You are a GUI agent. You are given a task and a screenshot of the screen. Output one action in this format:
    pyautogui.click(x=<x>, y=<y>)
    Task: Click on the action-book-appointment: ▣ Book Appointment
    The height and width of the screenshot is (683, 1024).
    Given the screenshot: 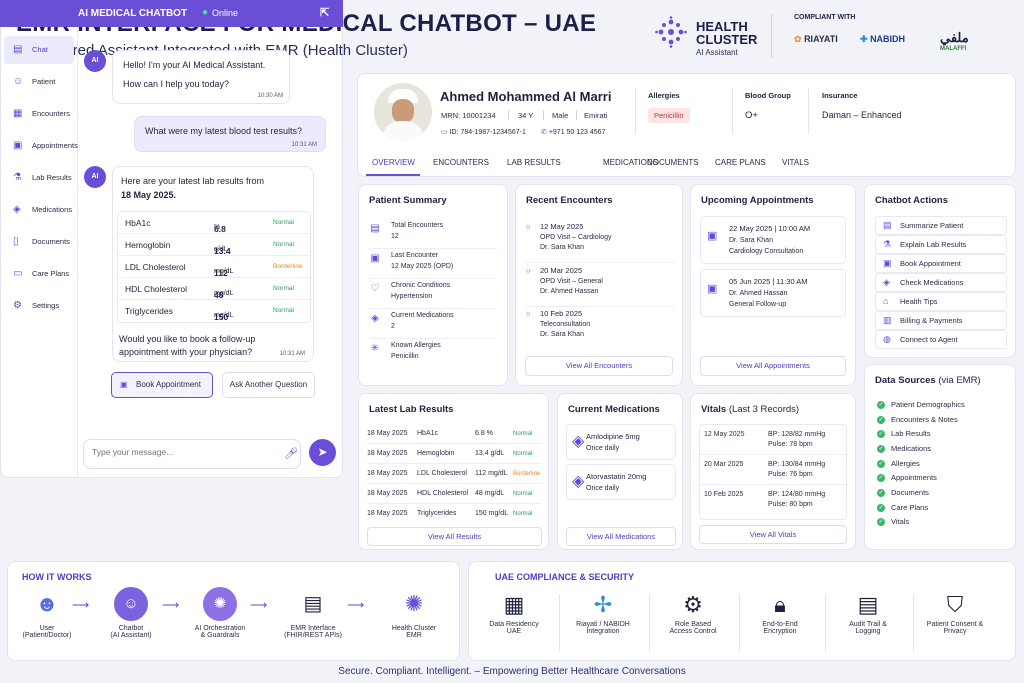 What is the action you would take?
    pyautogui.click(x=941, y=263)
    